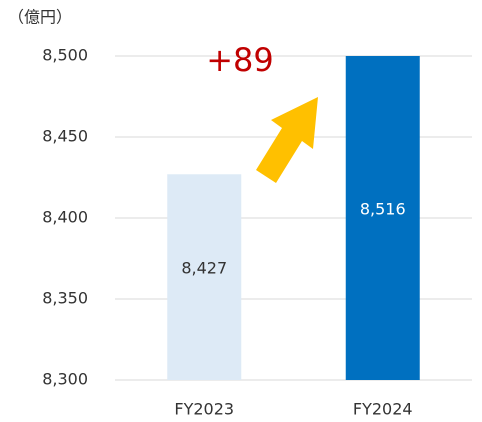  What do you see at coordinates (204, 409) in the screenshot?
I see `x-tick-label: FY2023` at bounding box center [204, 409].